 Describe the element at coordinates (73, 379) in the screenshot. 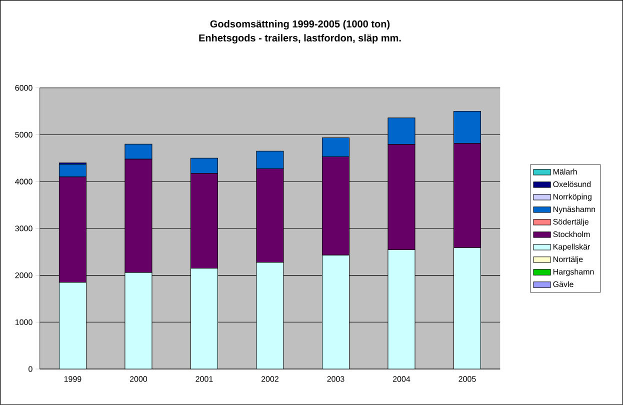

I see `x-tick-label: 1999` at that location.